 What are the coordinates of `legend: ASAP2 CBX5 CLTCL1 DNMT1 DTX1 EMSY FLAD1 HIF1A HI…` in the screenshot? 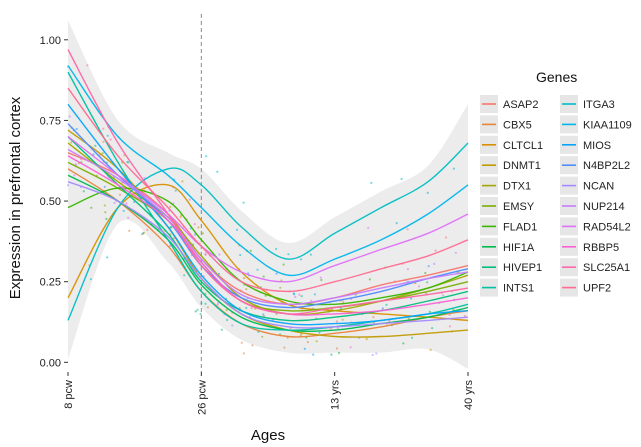 It's located at (556, 196).